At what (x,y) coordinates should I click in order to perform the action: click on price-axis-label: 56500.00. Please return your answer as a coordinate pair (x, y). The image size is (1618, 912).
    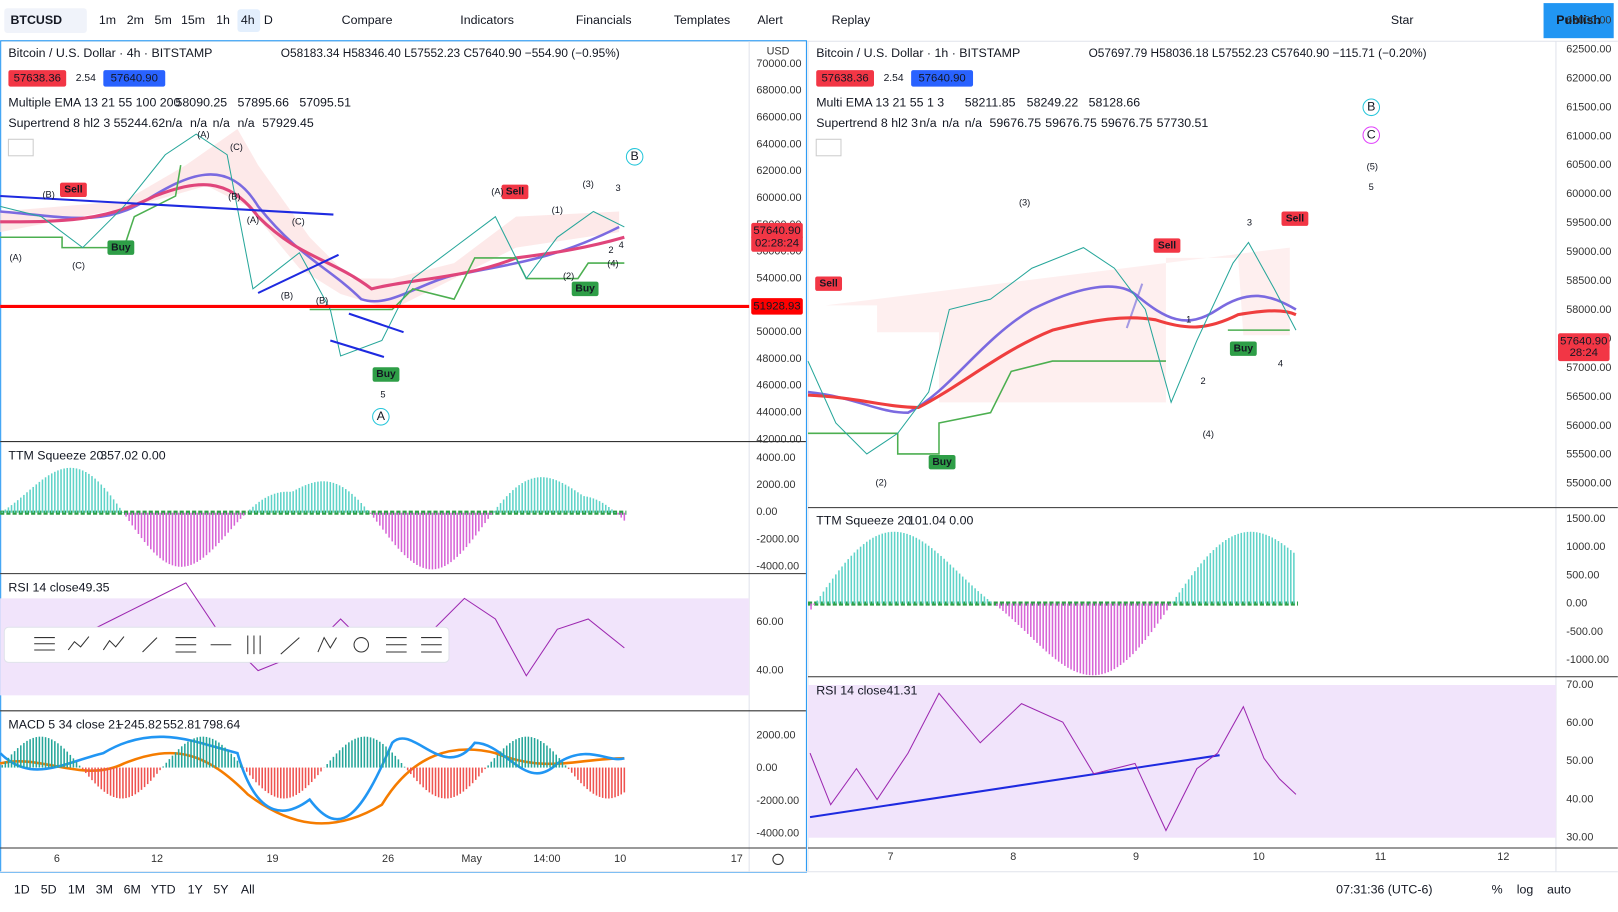
    Looking at the image, I should click on (1588, 397).